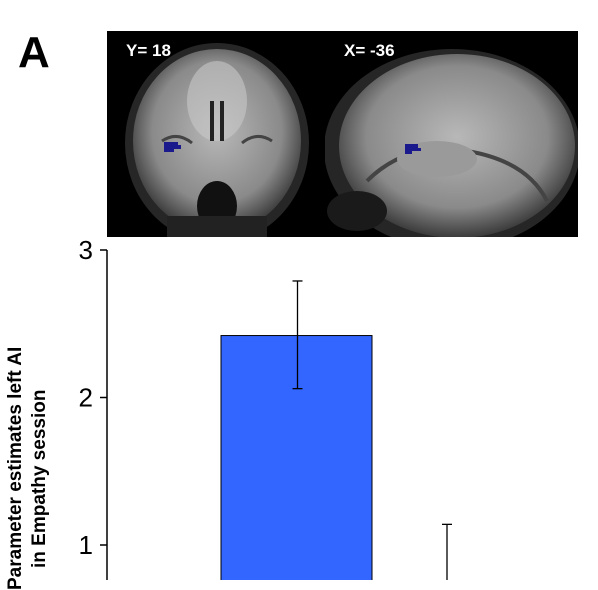  Describe the element at coordinates (148, 50) in the screenshot. I see `coronal-slice-label: Y= 18` at that location.